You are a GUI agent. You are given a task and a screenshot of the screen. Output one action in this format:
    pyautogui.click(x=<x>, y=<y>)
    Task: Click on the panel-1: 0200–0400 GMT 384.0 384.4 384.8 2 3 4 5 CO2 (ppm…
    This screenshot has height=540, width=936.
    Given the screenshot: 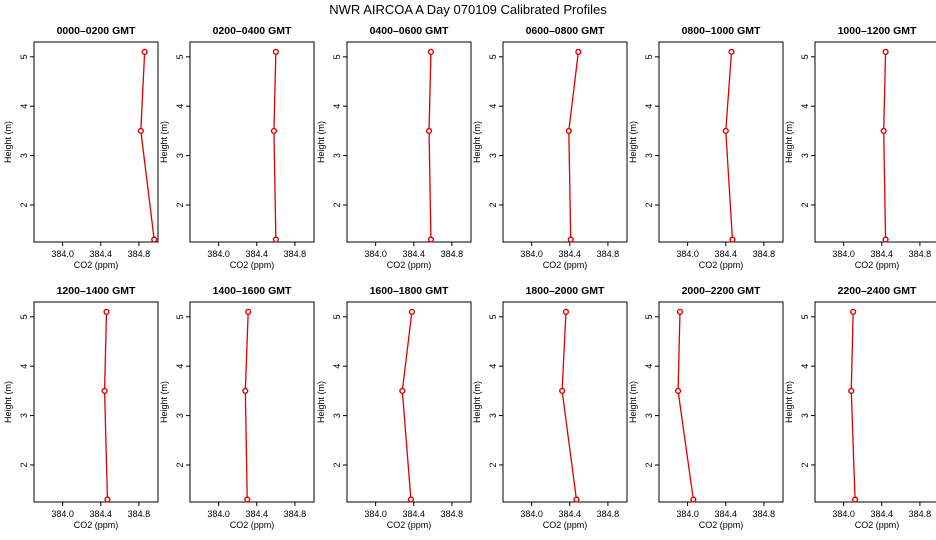 What is the action you would take?
    pyautogui.click(x=237, y=147)
    